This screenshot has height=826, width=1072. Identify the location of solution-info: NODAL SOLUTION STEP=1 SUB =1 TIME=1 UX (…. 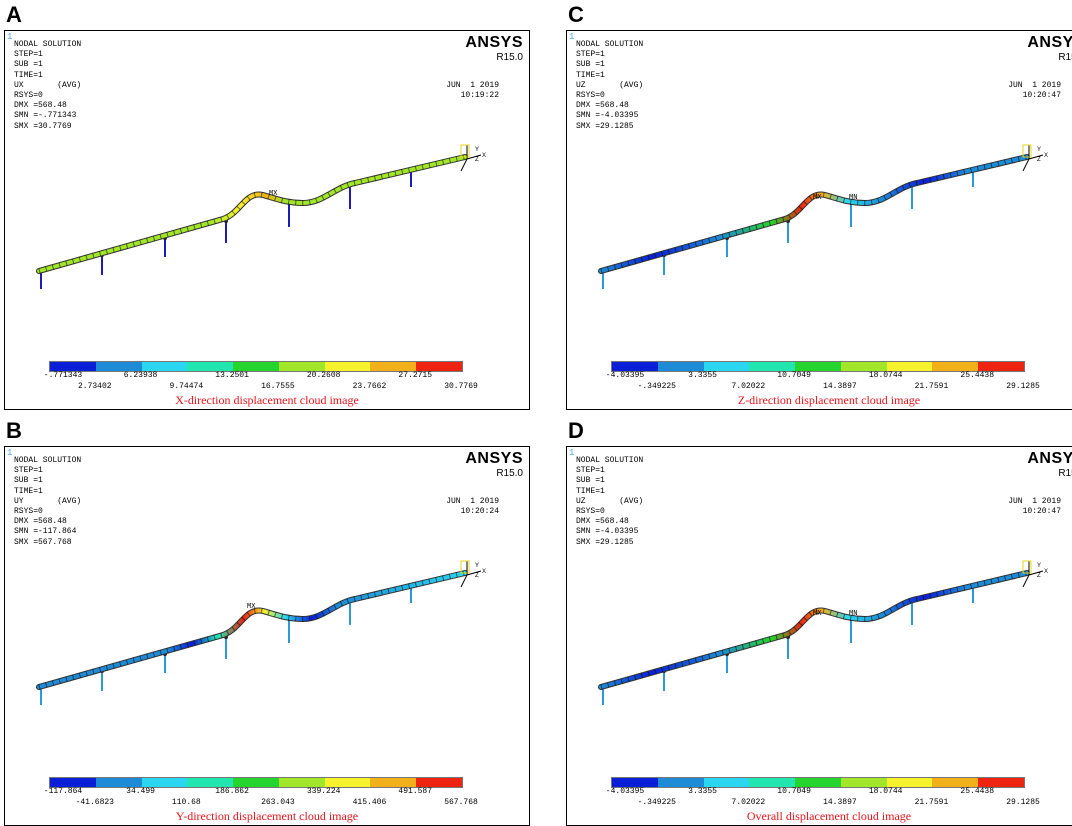
(47, 86).